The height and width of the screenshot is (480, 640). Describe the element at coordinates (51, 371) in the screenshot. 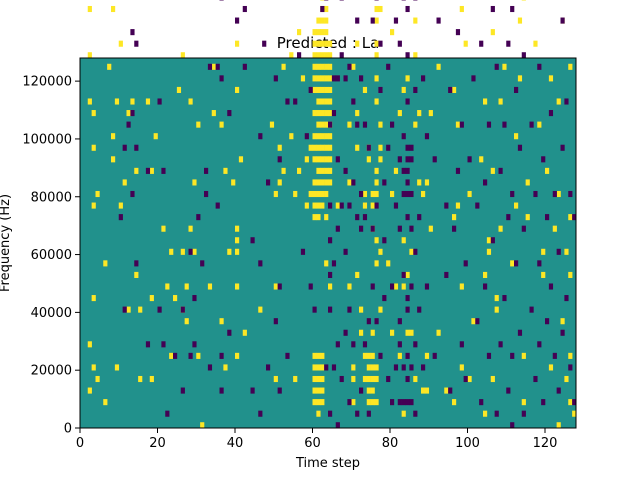

I see `y-tick-label: 20000` at that location.